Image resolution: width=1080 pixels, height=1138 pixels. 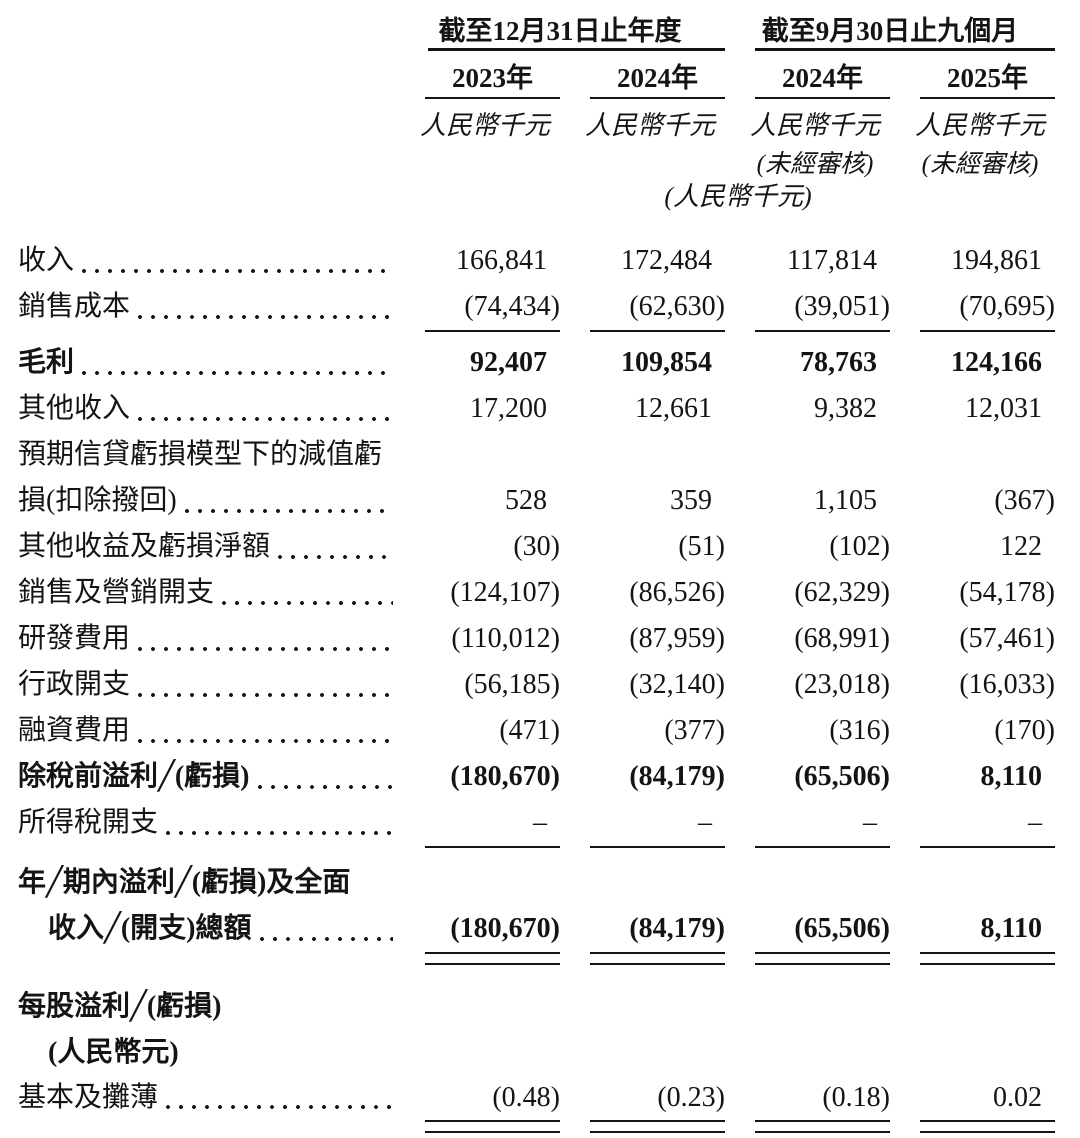 What do you see at coordinates (508, 408) in the screenshot?
I see `value-cell: 17,200` at bounding box center [508, 408].